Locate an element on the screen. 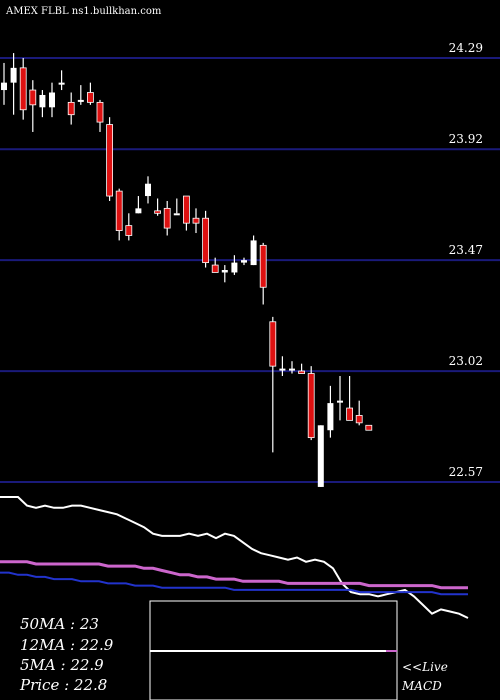 The image size is (500, 700). y-tick-label: 24.29 is located at coordinates (466, 48).